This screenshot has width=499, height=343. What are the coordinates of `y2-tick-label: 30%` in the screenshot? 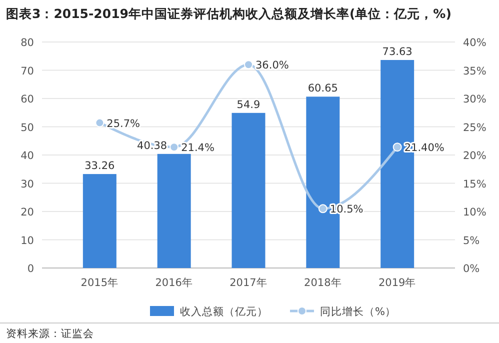 It's located at (474, 100).